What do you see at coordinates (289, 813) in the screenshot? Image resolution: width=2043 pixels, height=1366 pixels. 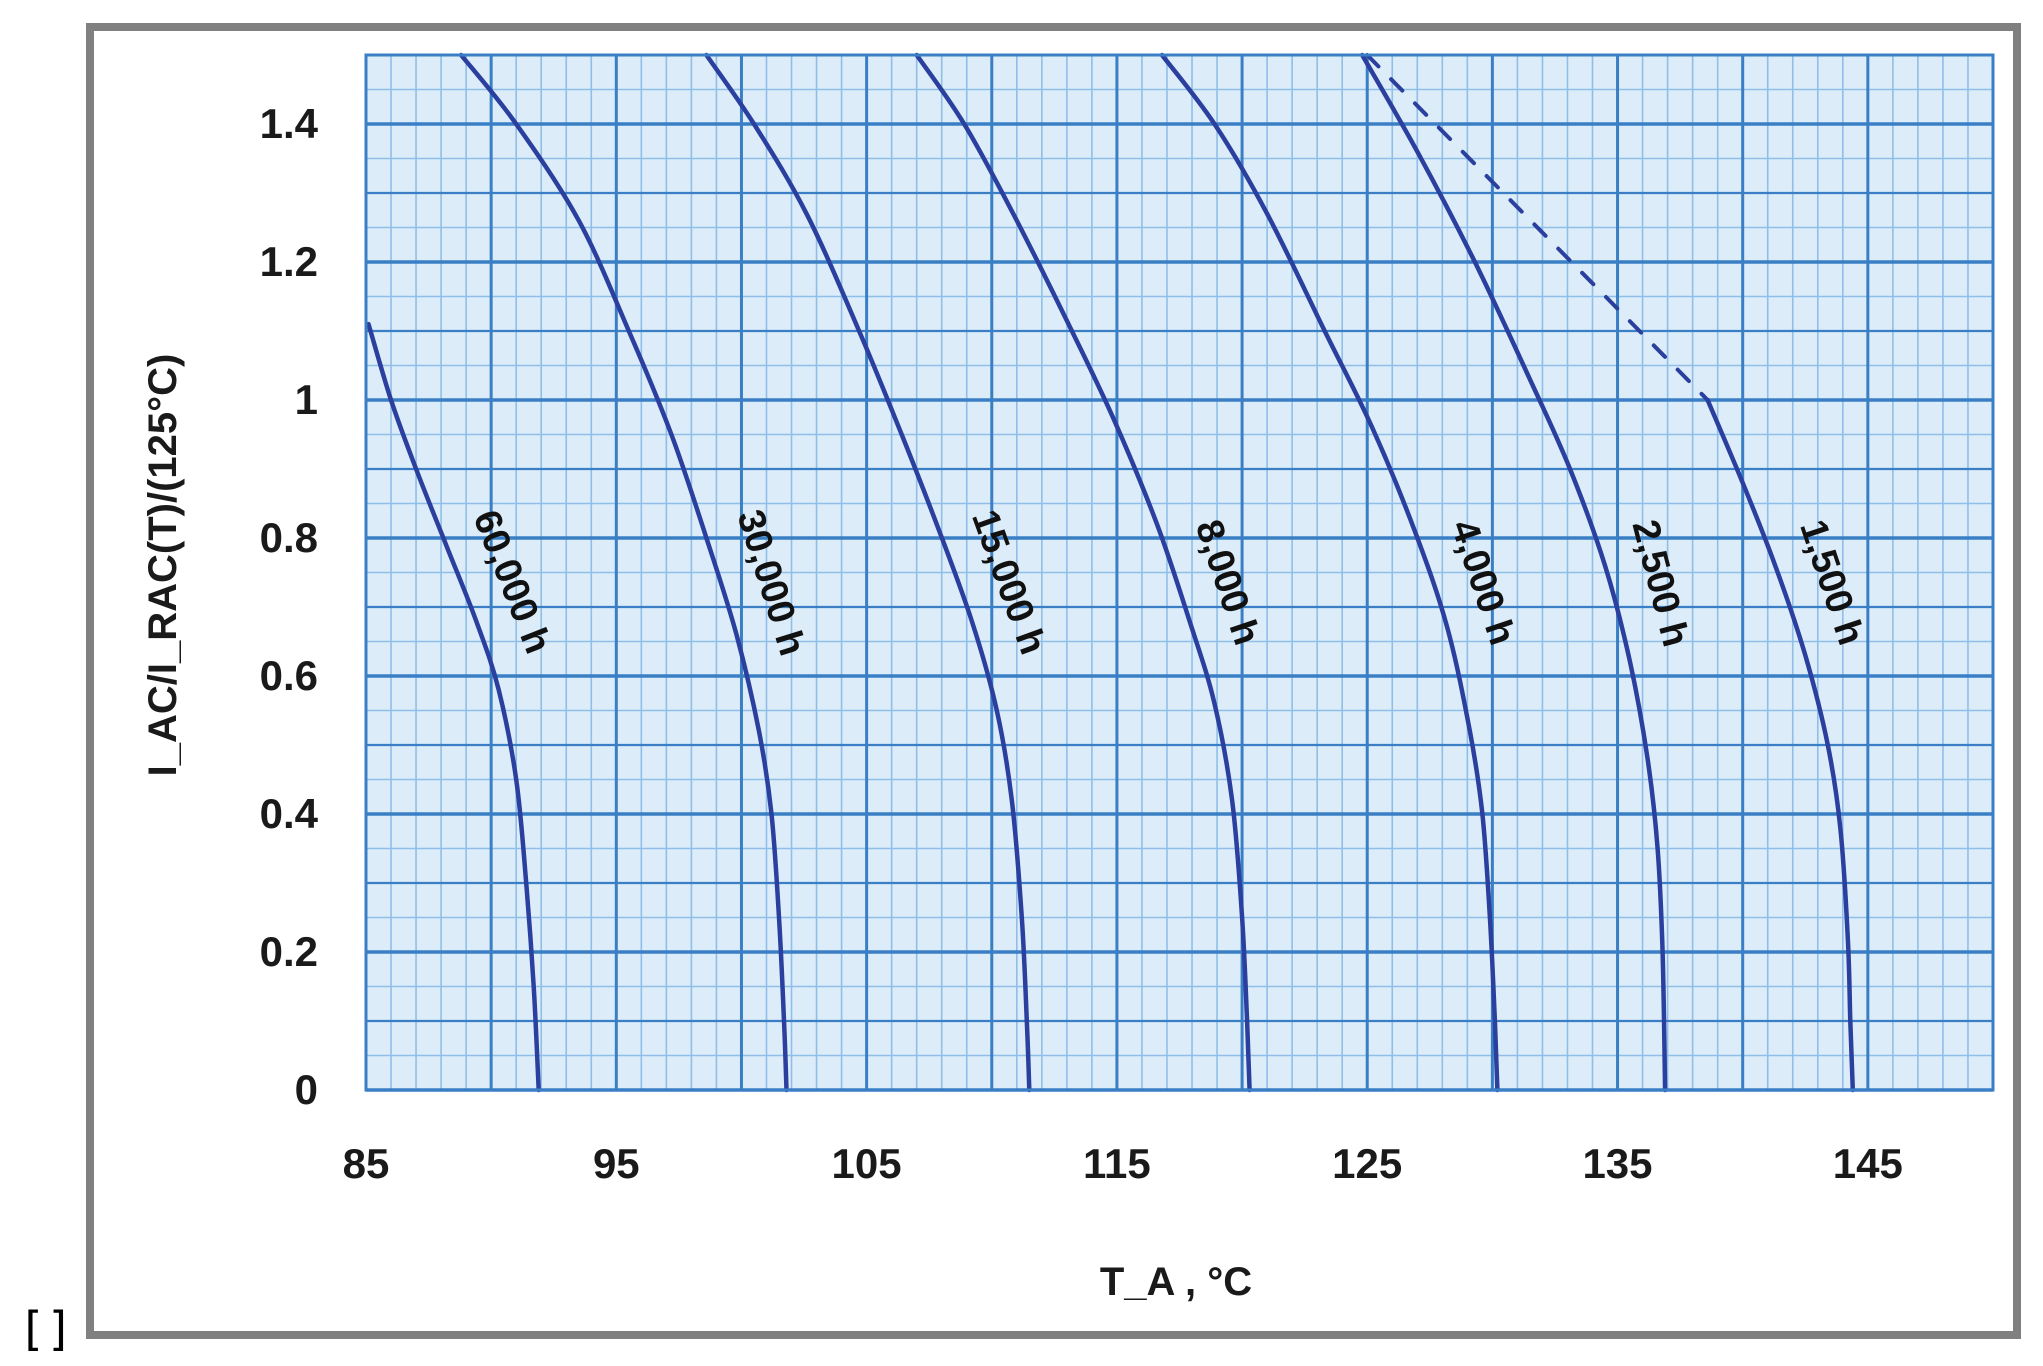 I see `y-tick-label: 0.4` at bounding box center [289, 813].